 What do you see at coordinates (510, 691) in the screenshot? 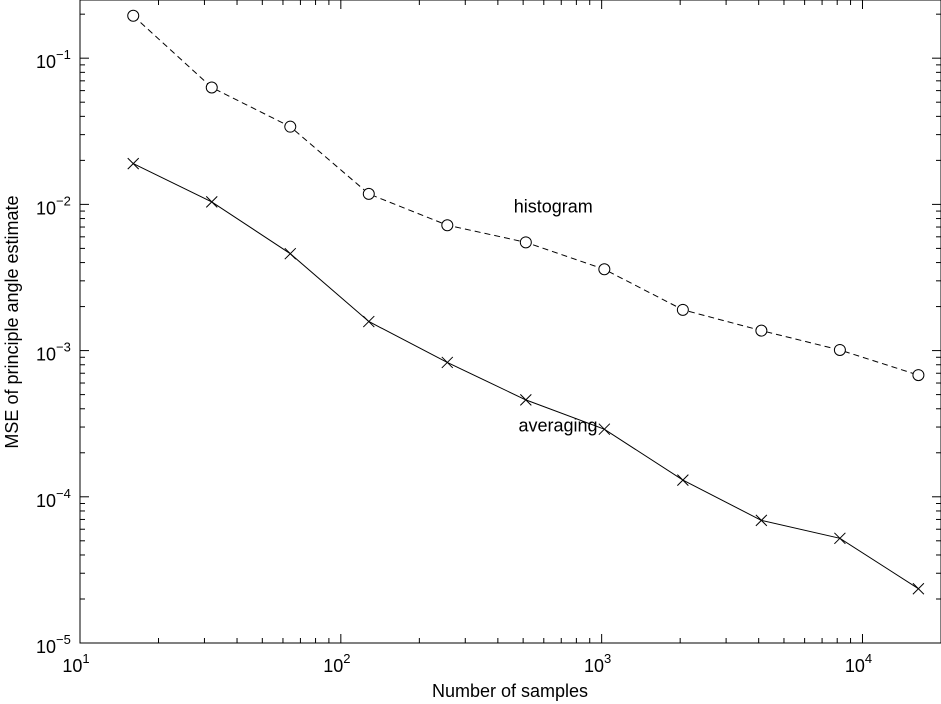
I see `x-axis-label: Number of samples` at bounding box center [510, 691].